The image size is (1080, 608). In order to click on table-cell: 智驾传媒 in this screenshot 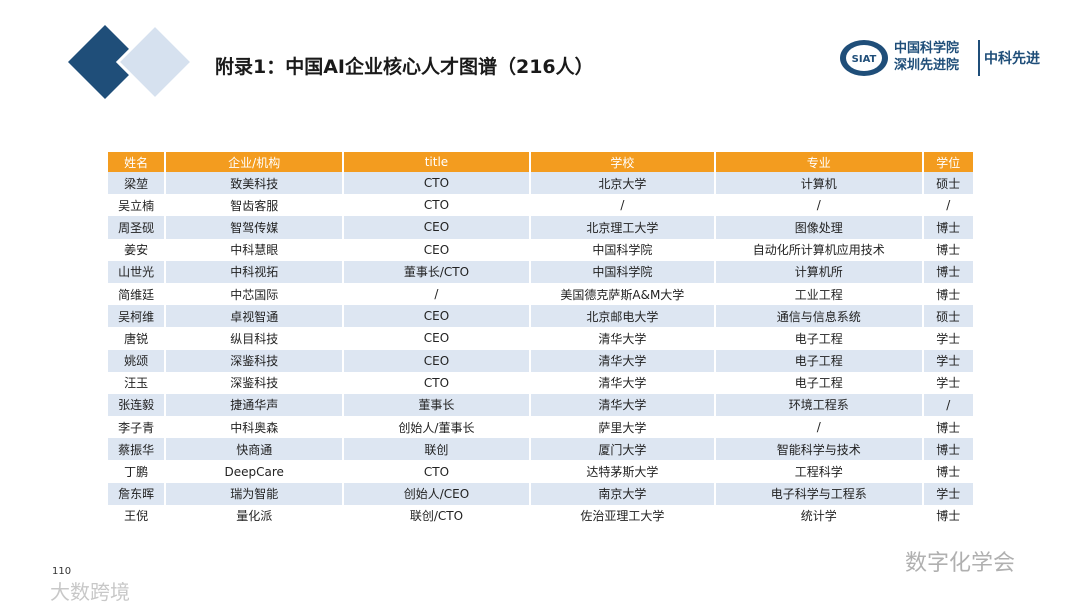, I will do `click(255, 227)`.